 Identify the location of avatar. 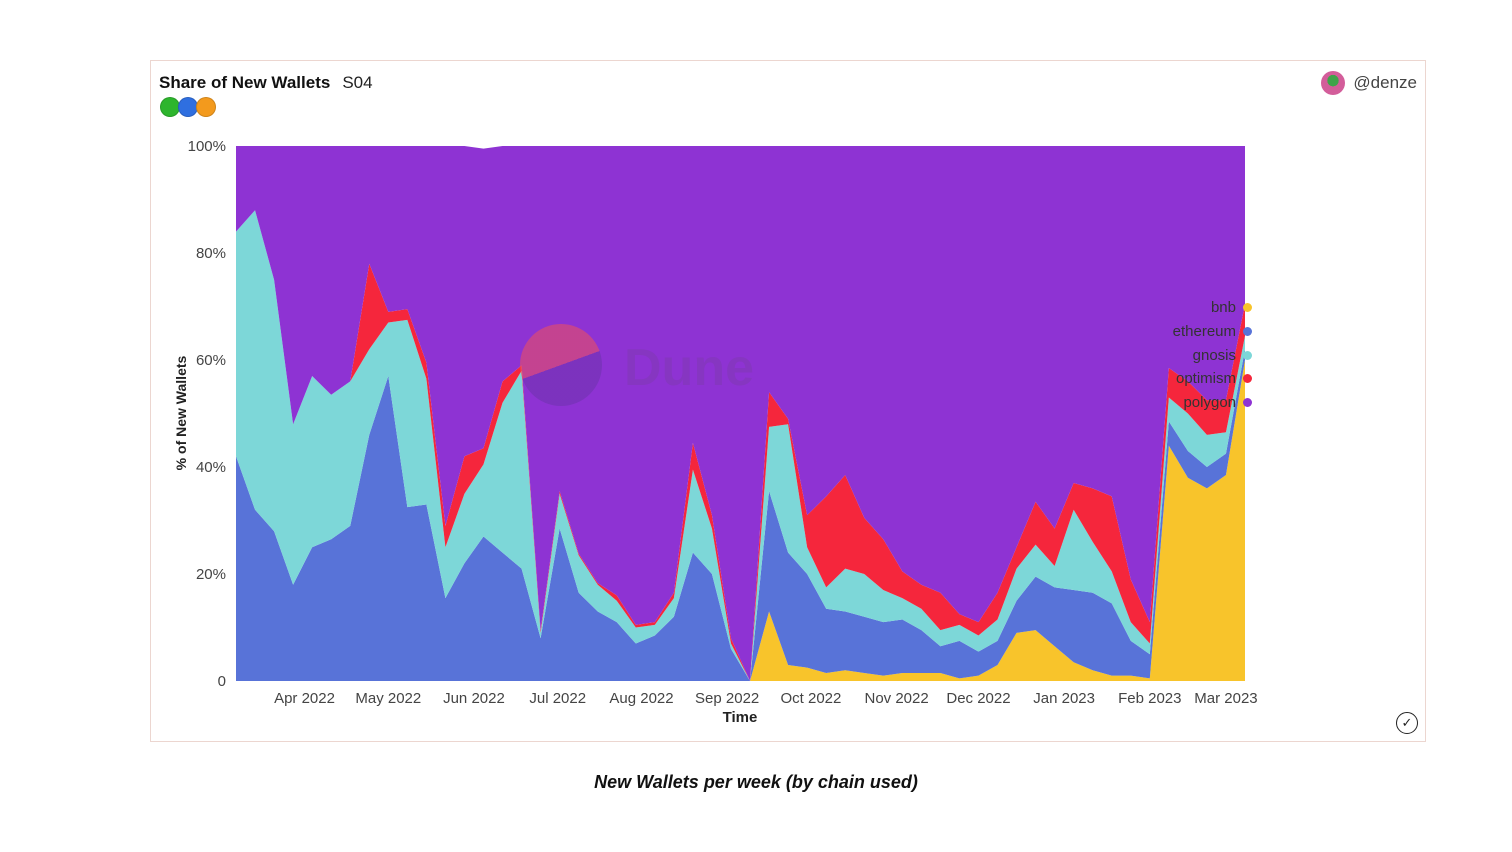
(1333, 83).